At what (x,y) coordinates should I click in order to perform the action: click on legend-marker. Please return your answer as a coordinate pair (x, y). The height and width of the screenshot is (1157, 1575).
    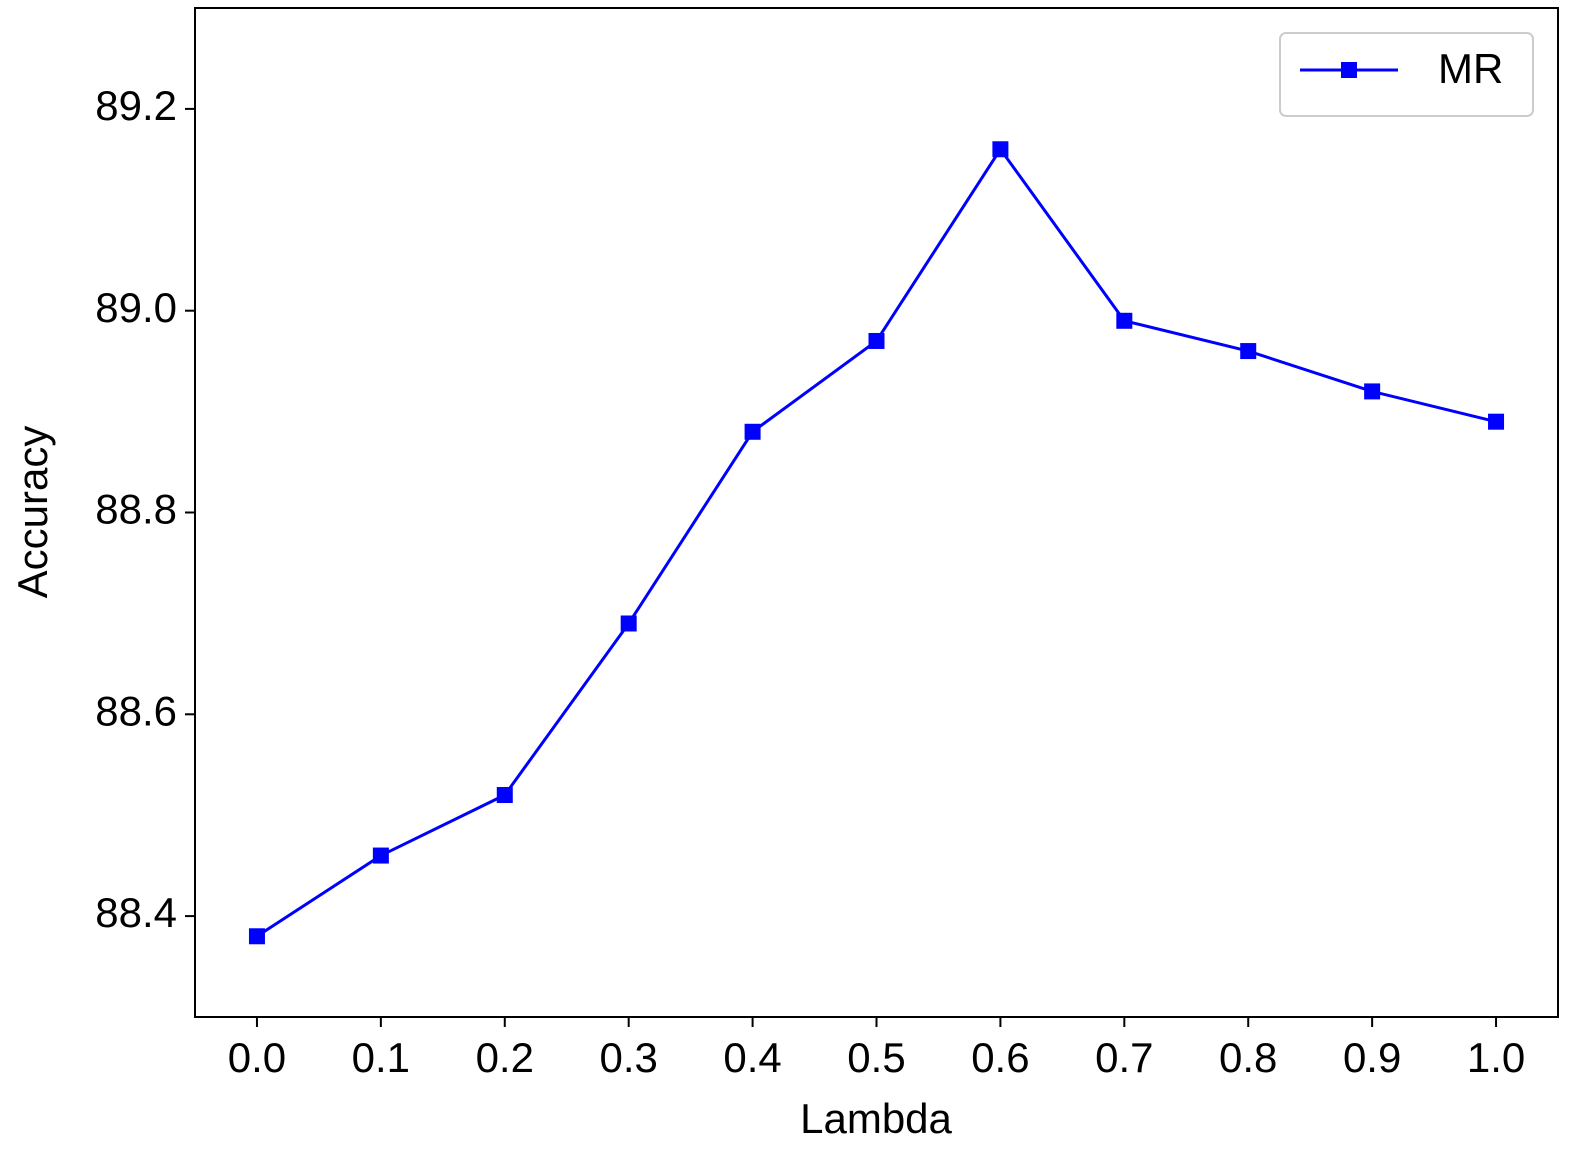
    Looking at the image, I should click on (1349, 70).